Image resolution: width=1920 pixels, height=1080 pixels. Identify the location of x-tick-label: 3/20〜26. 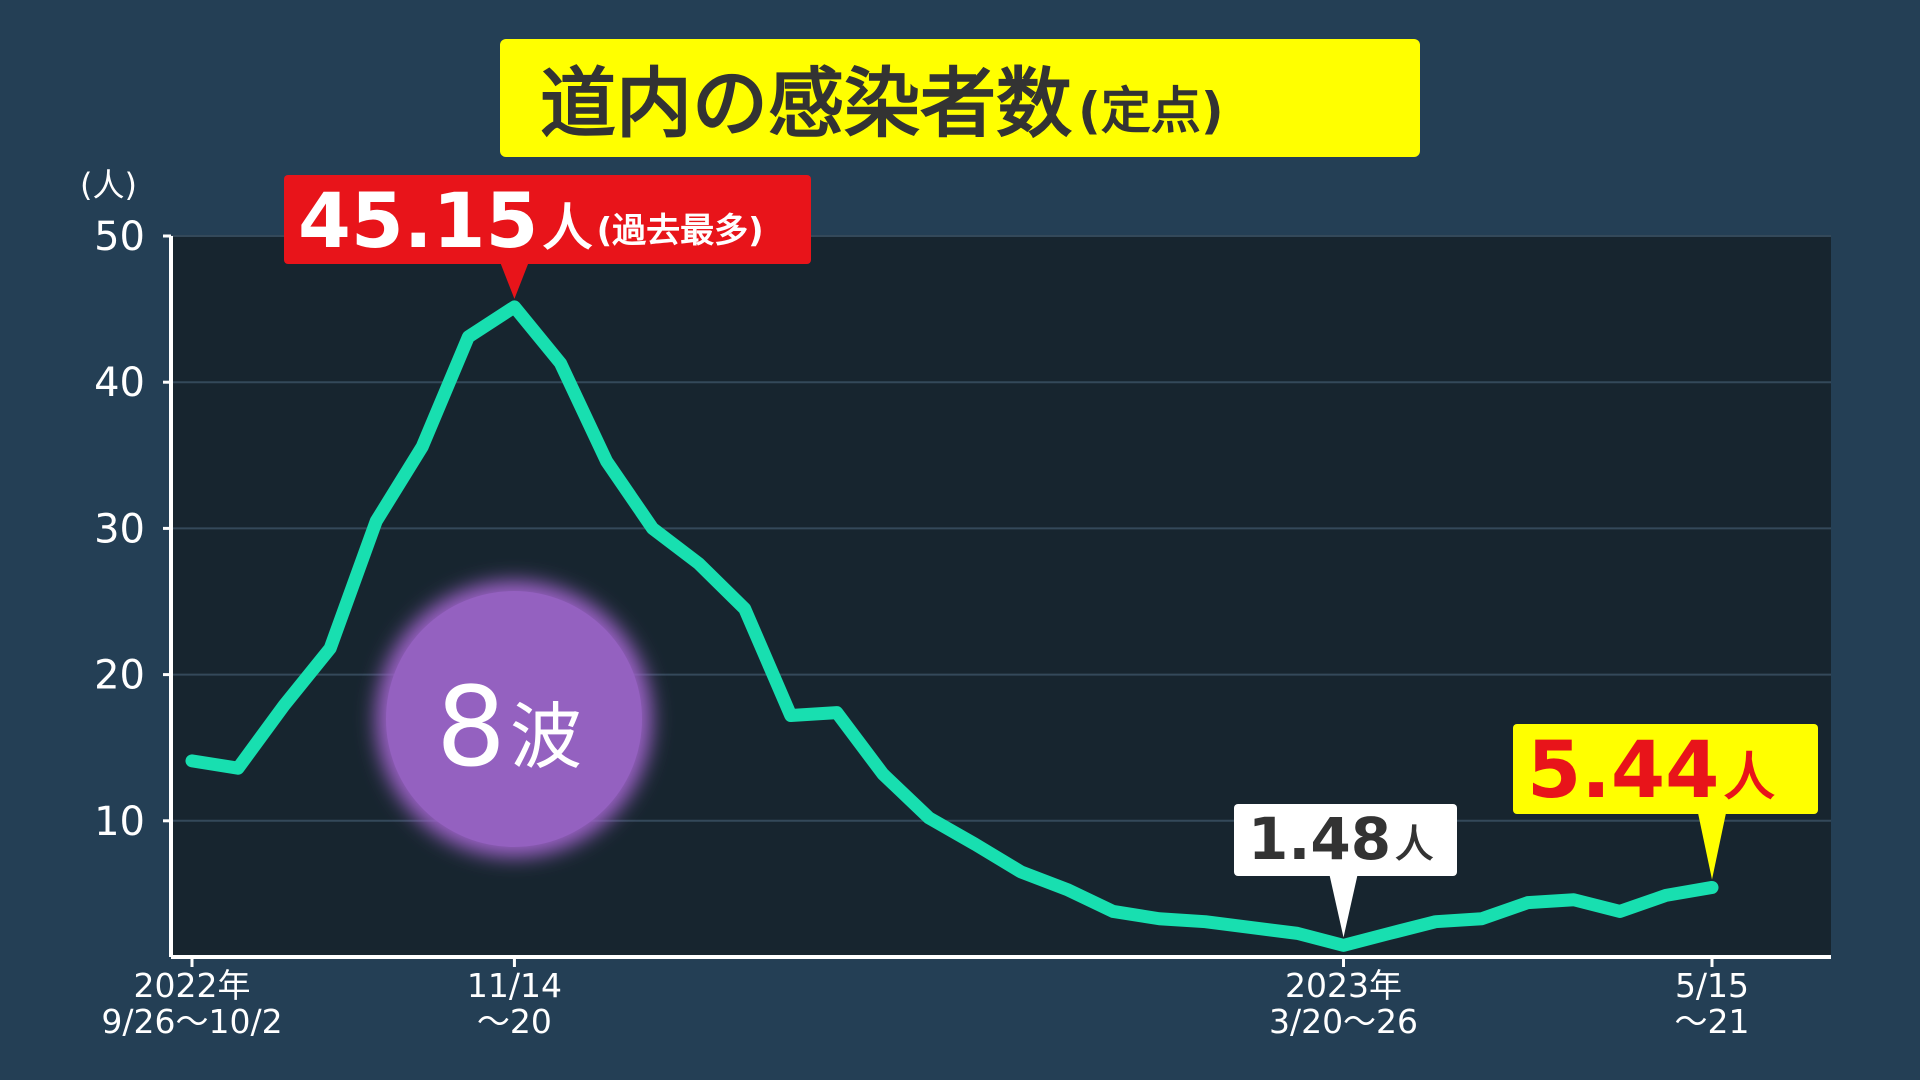
(1343, 1021).